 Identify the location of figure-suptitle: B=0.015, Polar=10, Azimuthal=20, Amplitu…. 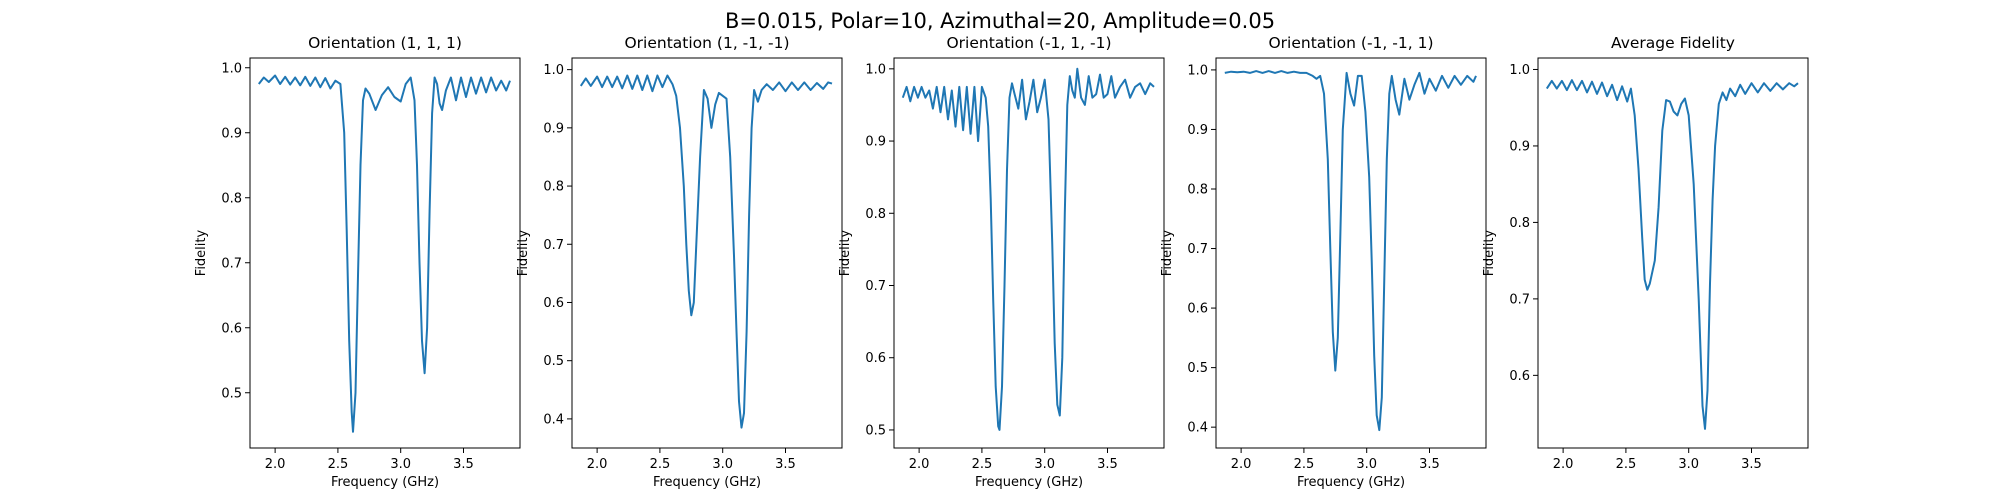
(1000, 21).